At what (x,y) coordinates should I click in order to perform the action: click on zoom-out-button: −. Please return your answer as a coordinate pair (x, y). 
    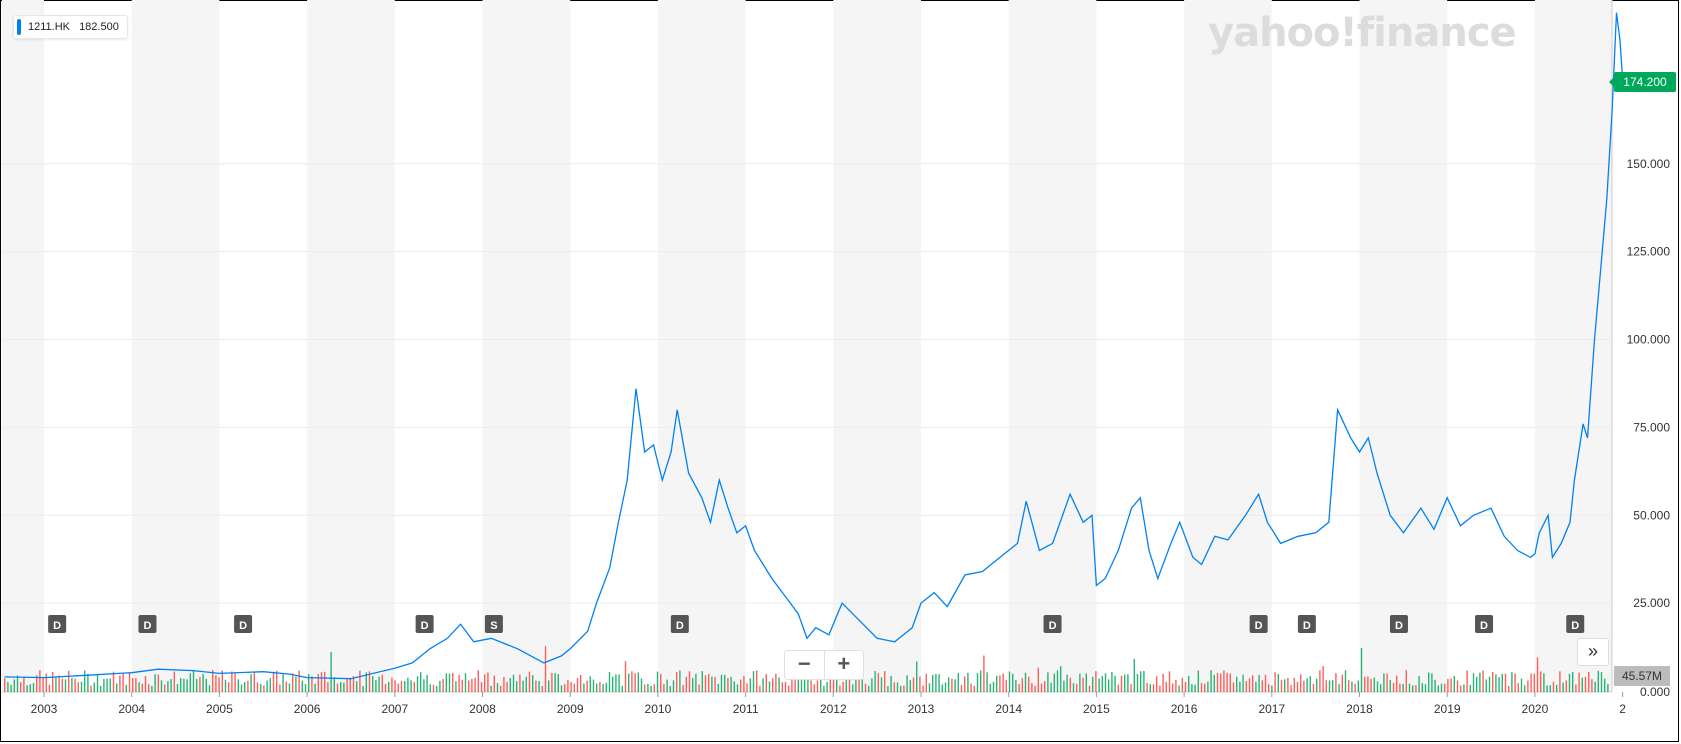
    Looking at the image, I should click on (804, 663).